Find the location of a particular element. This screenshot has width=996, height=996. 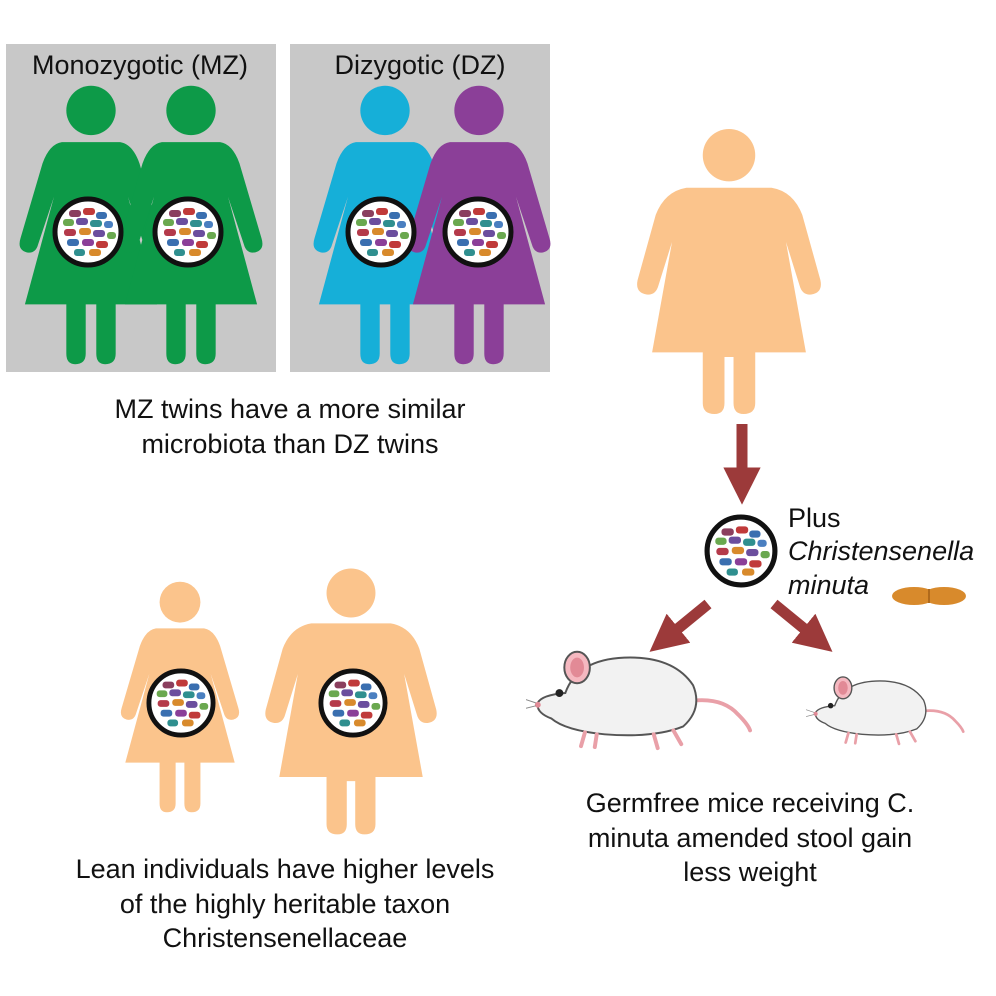

lean-caption-line: of the highly heritable taxon is located at coordinates (285, 903).